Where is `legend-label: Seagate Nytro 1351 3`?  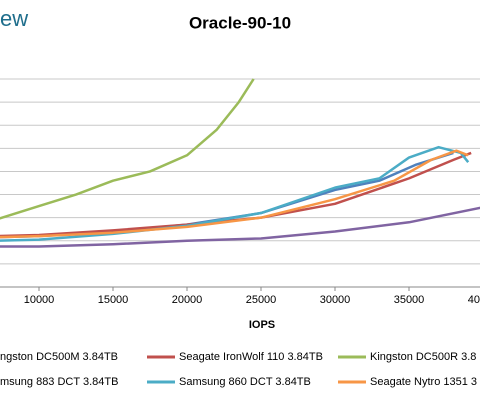 legend-label: Seagate Nytro 1351 3 is located at coordinates (423, 382).